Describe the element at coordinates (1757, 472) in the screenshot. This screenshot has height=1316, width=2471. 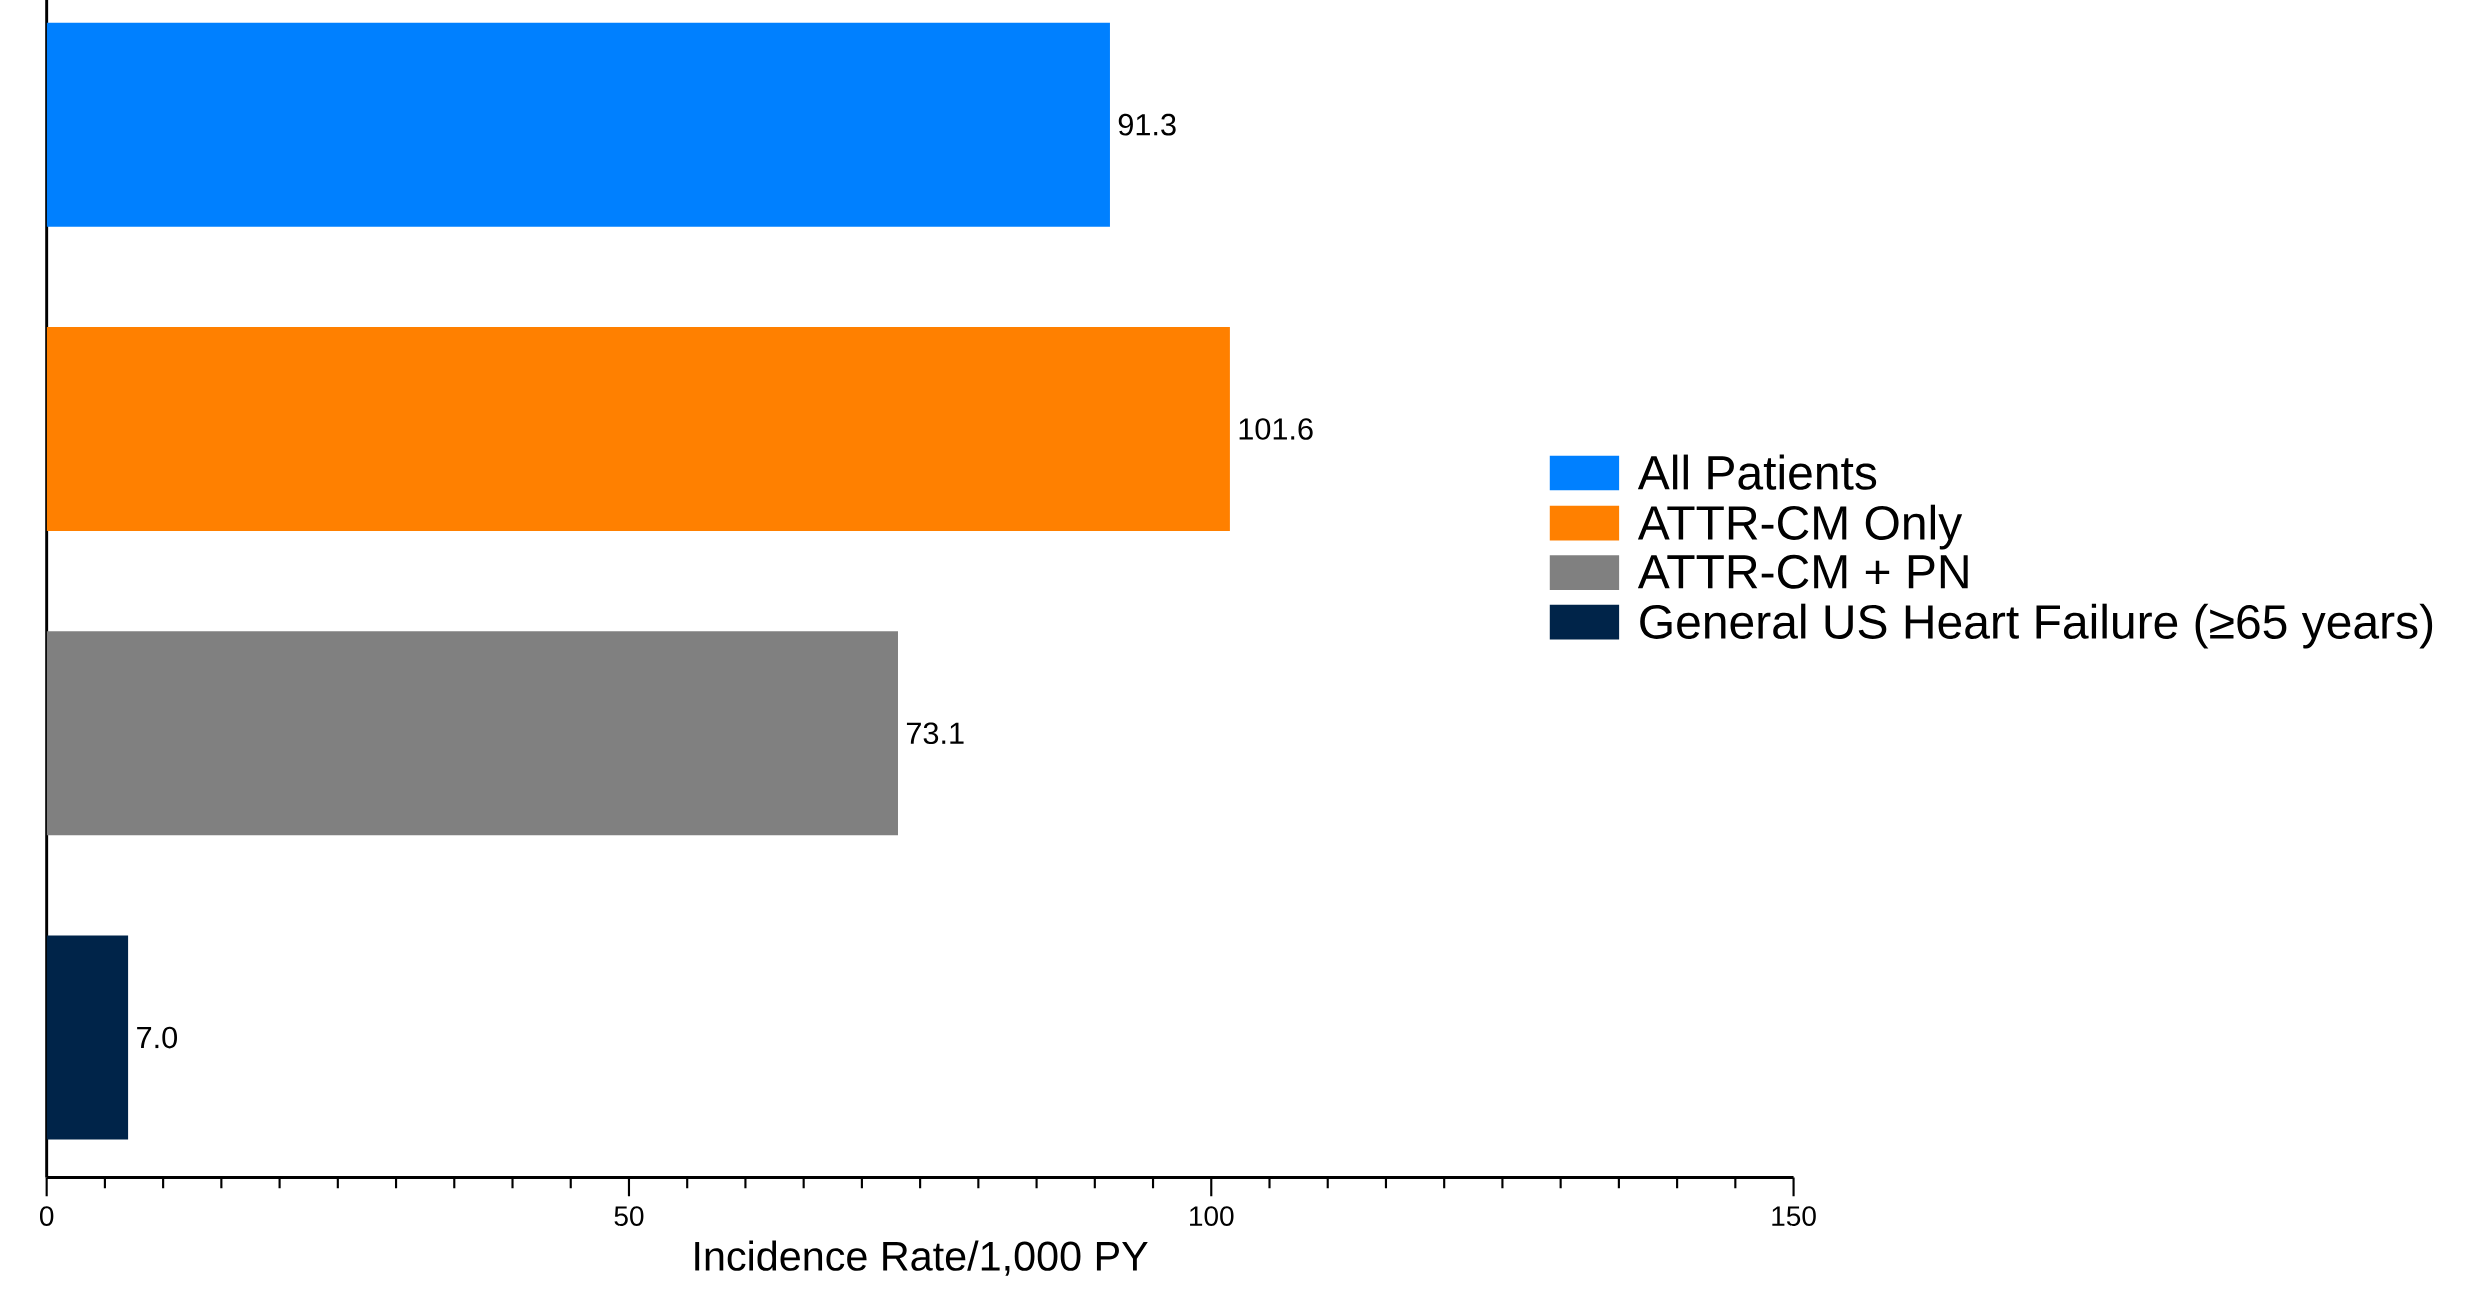
I see `legend-label: All Patients` at that location.